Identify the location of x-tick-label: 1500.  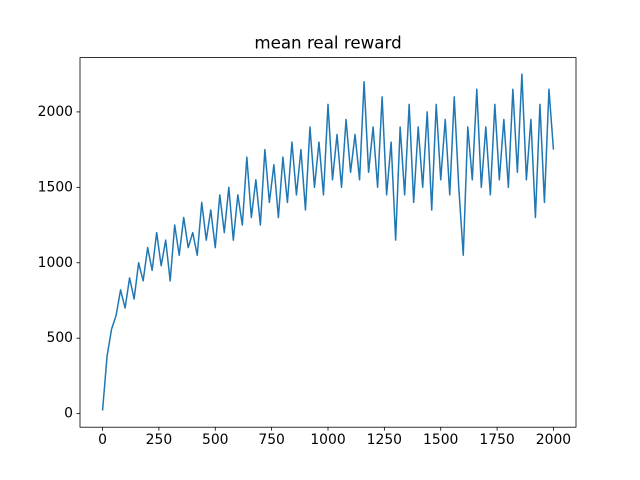
(440, 440).